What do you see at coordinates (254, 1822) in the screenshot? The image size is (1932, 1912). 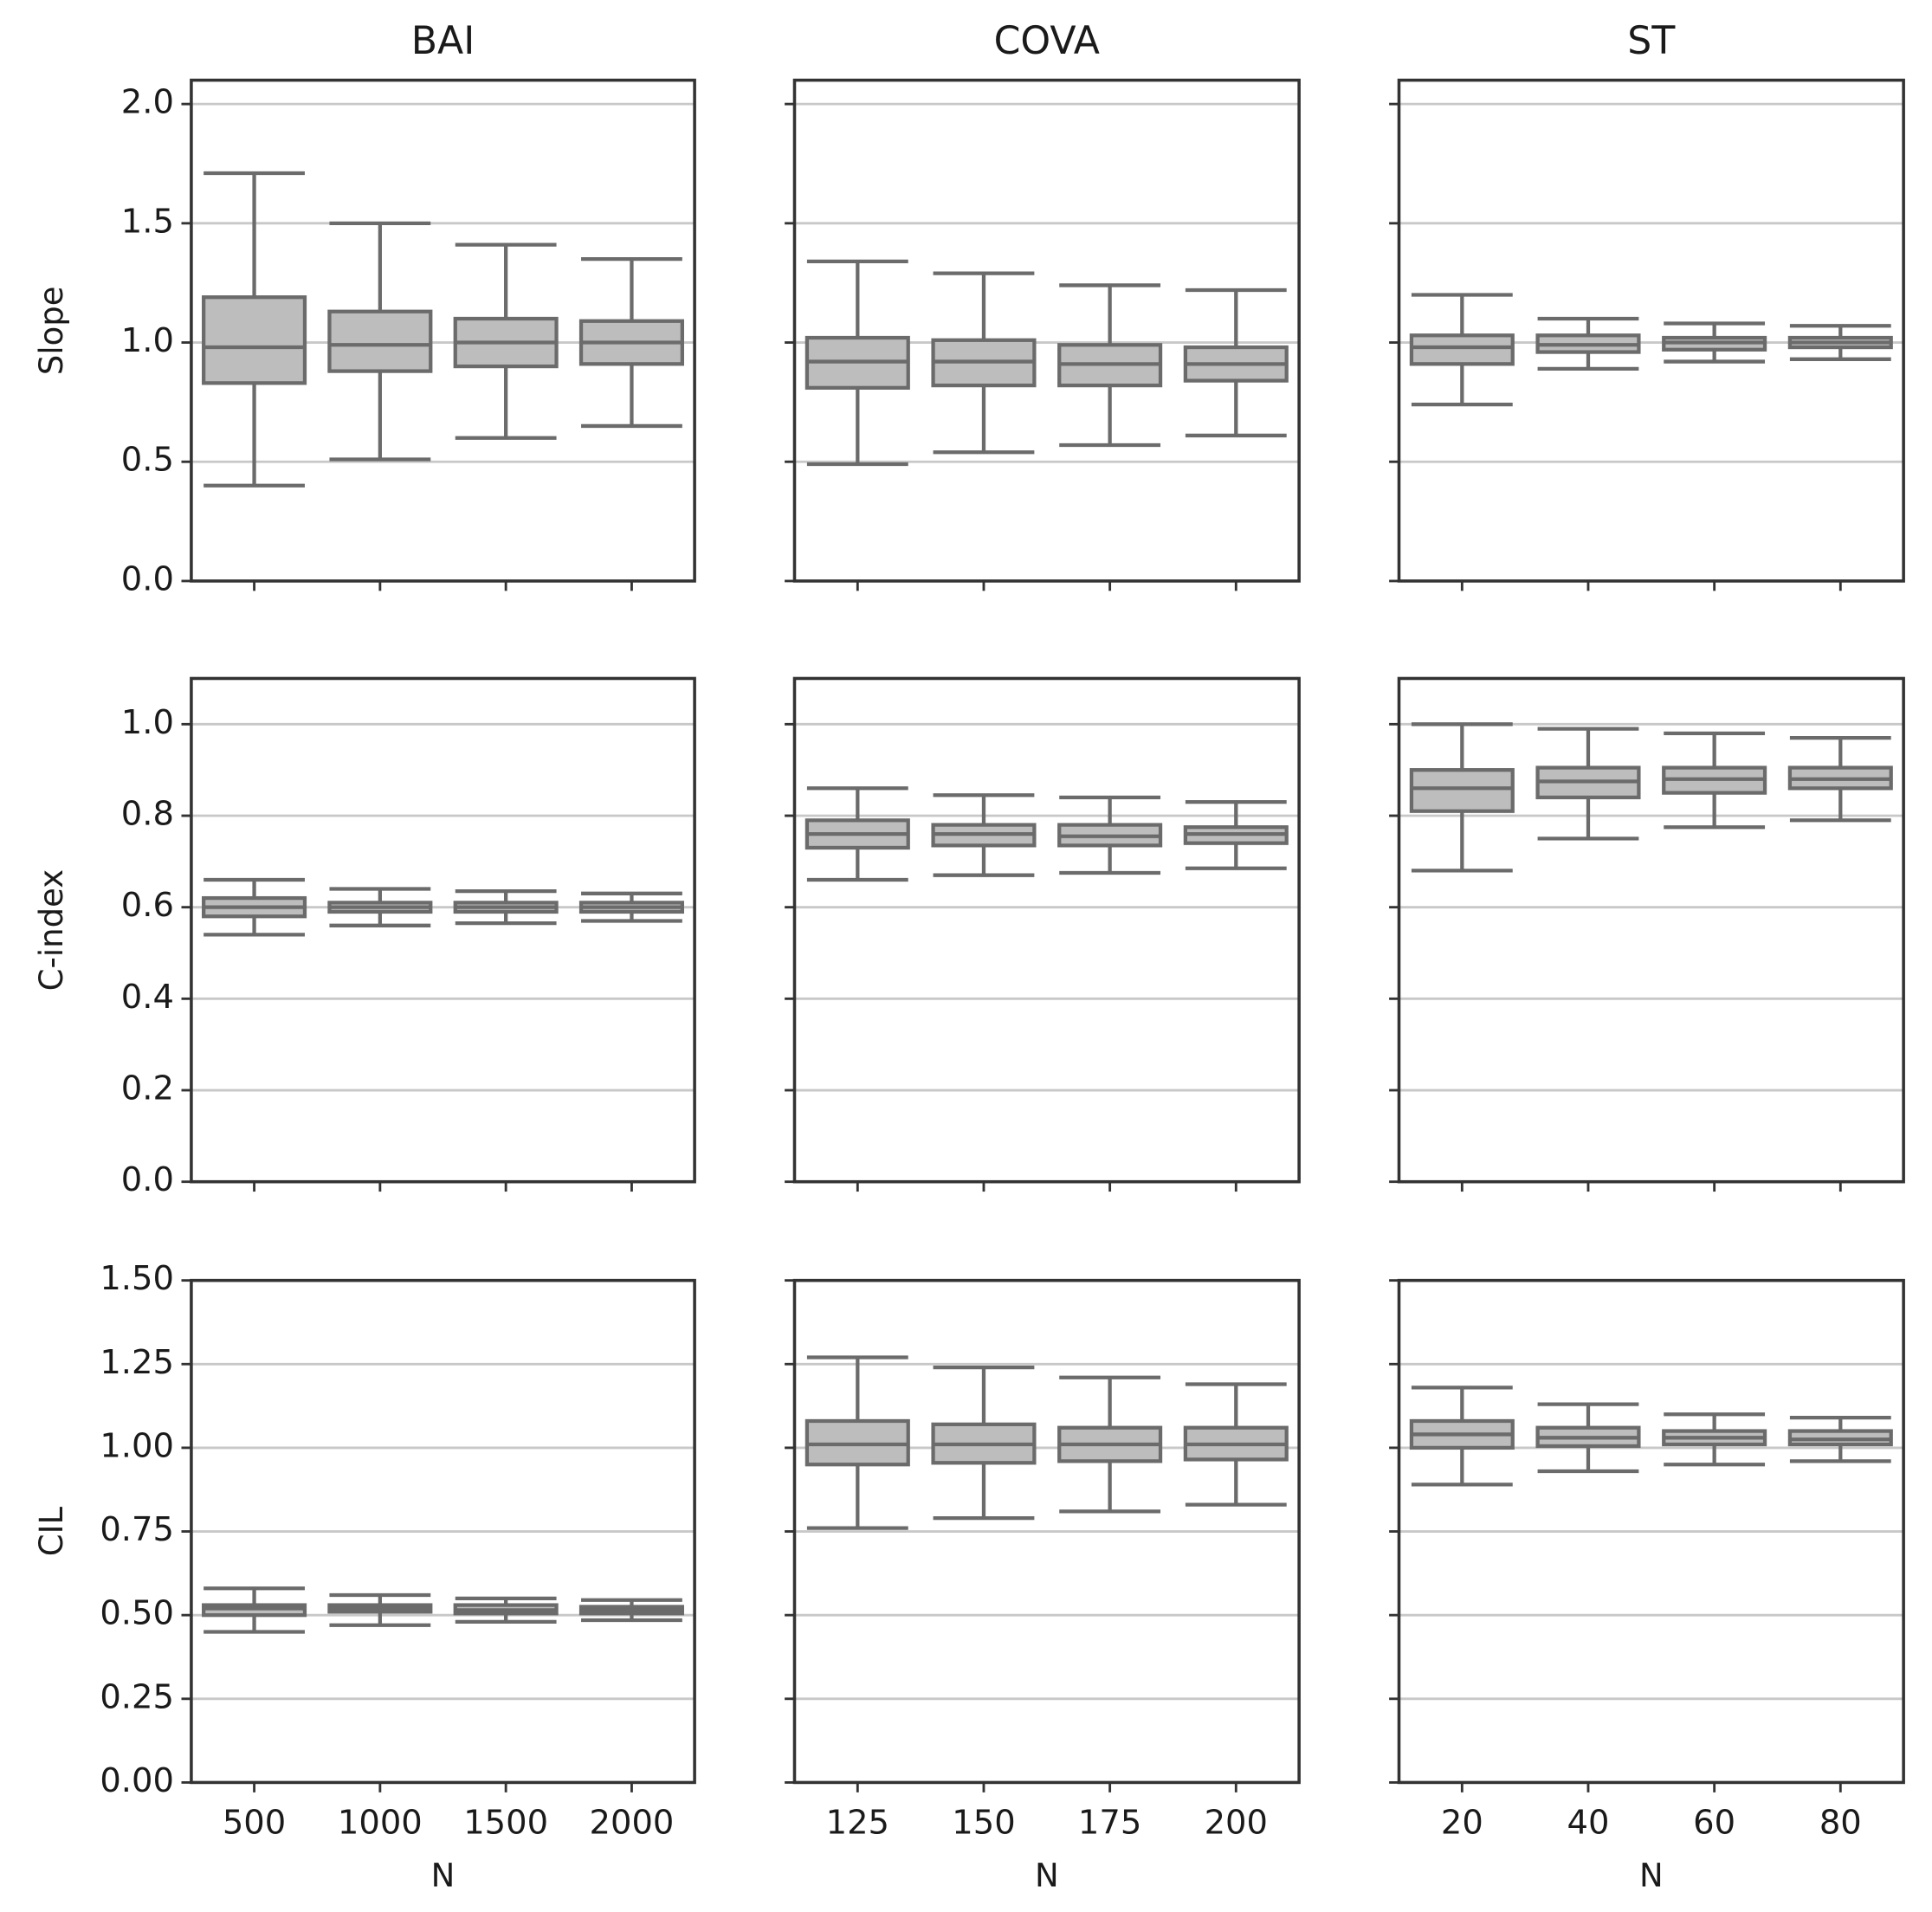 I see `x-tick-label: 500` at bounding box center [254, 1822].